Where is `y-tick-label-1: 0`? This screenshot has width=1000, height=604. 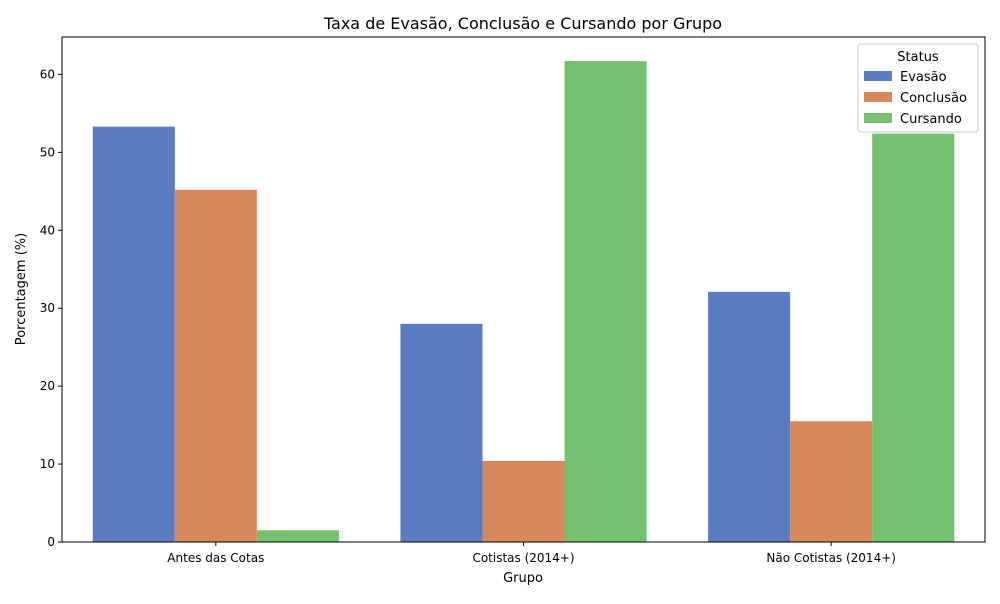
y-tick-label-1: 0 is located at coordinates (51, 542).